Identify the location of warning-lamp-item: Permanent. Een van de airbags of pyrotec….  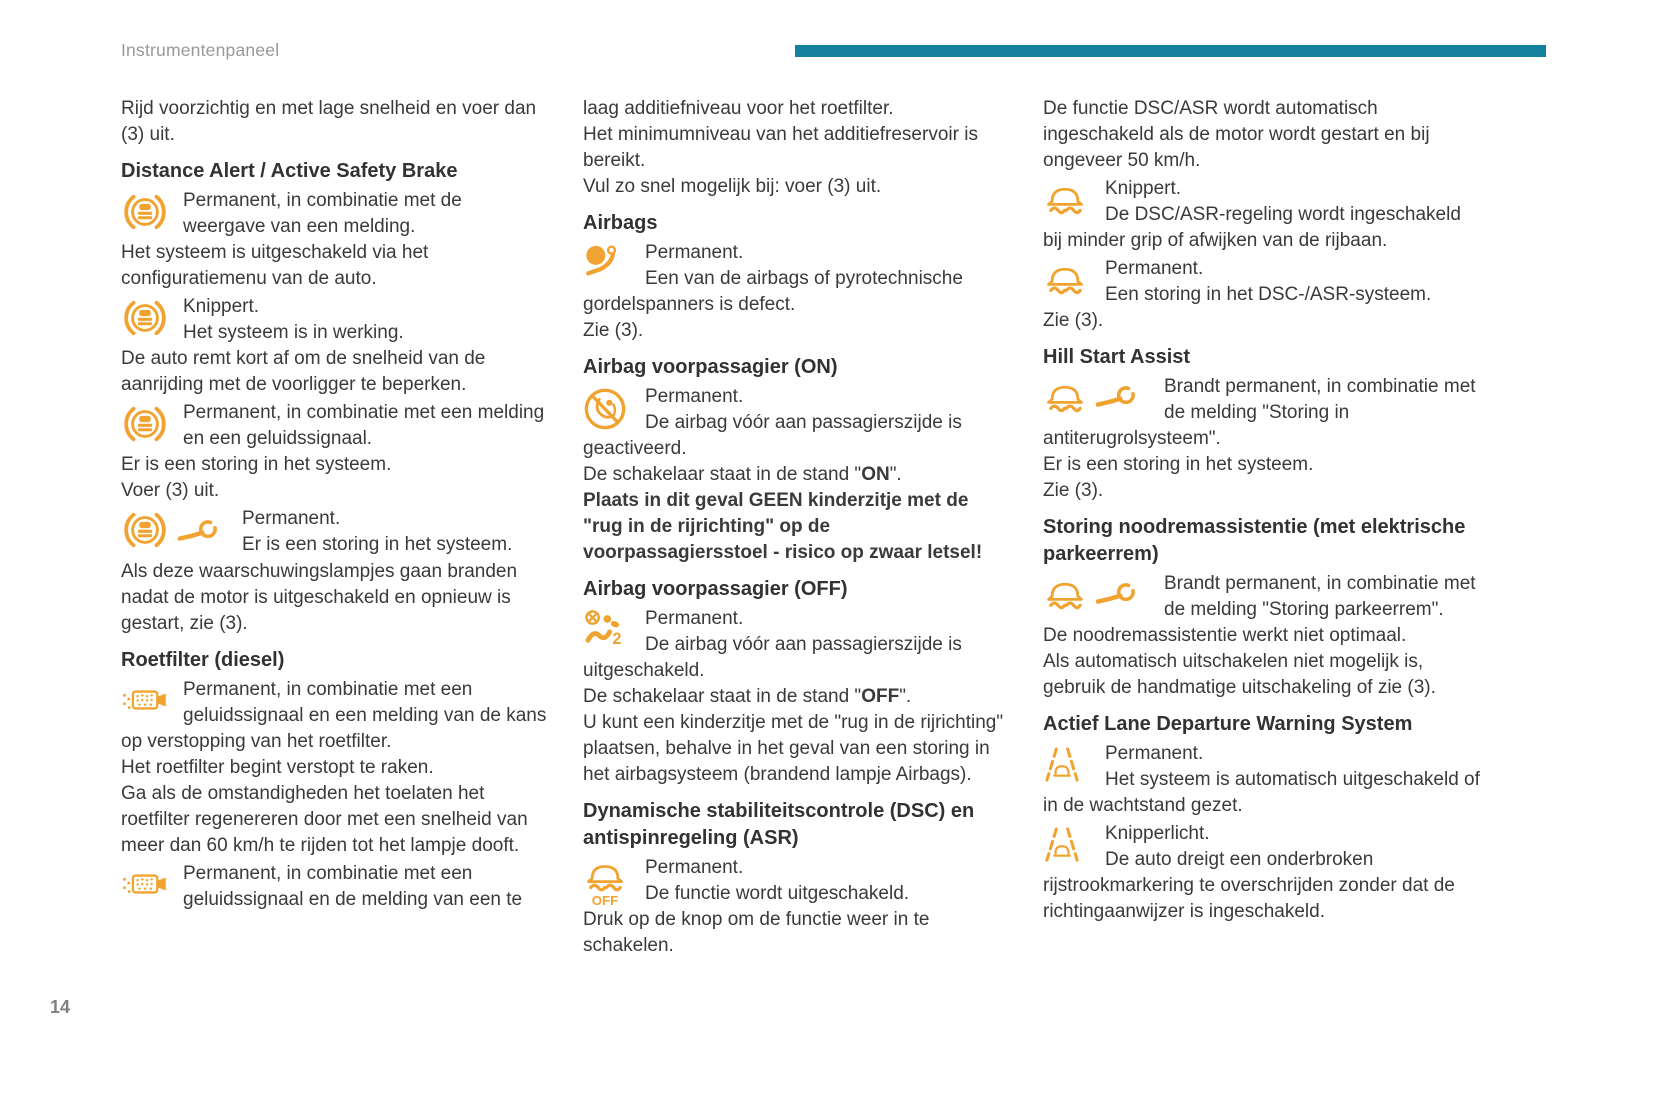
(798, 279).